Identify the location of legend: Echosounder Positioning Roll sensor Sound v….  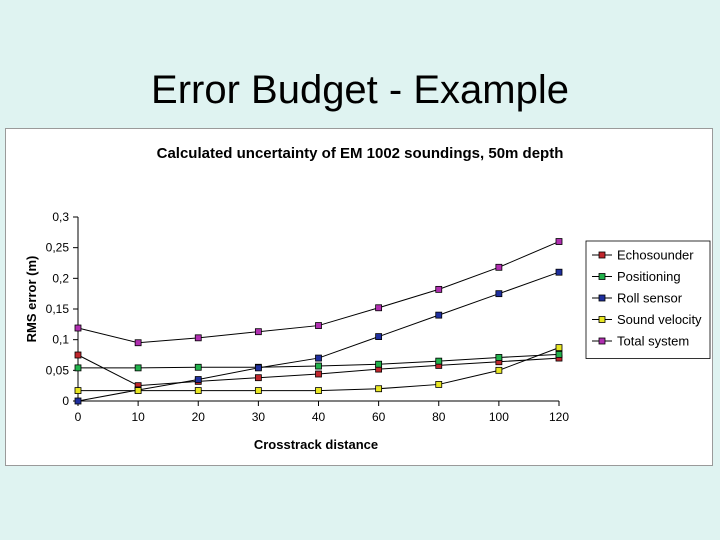
(648, 299).